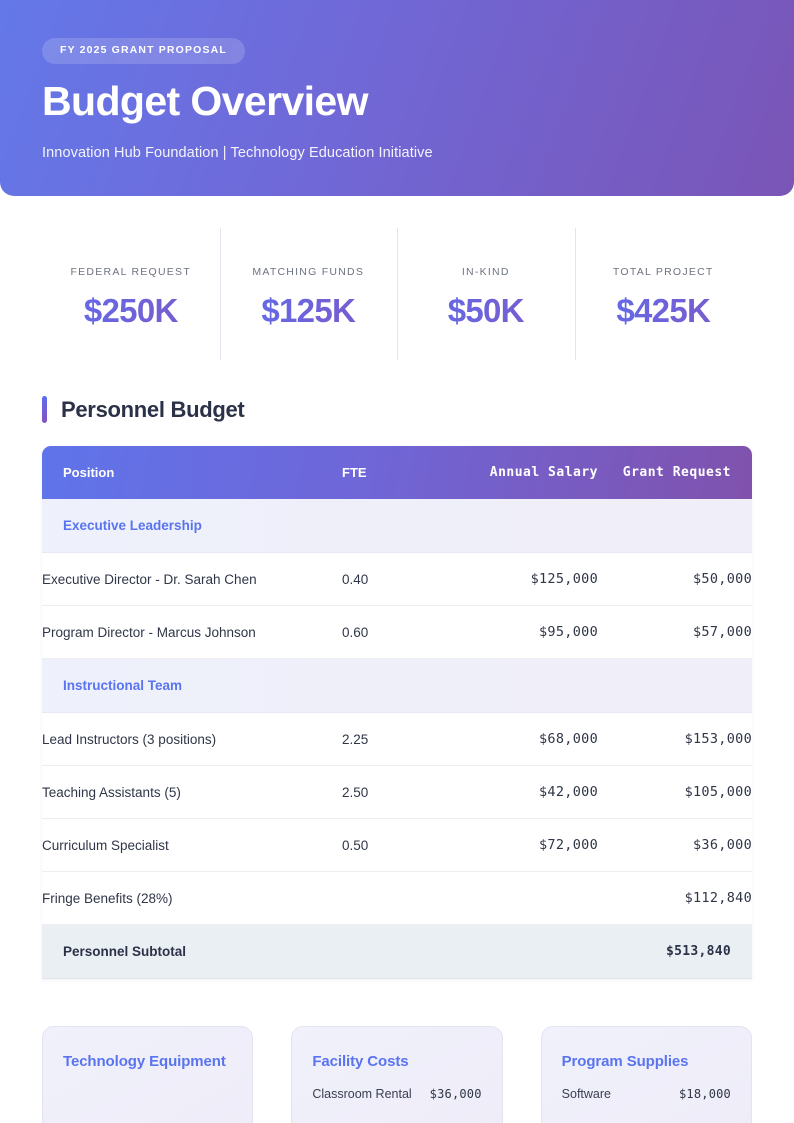 This screenshot has height=1123, width=794. I want to click on stat-in-kind: IN-KIND $50K, so click(486, 294).